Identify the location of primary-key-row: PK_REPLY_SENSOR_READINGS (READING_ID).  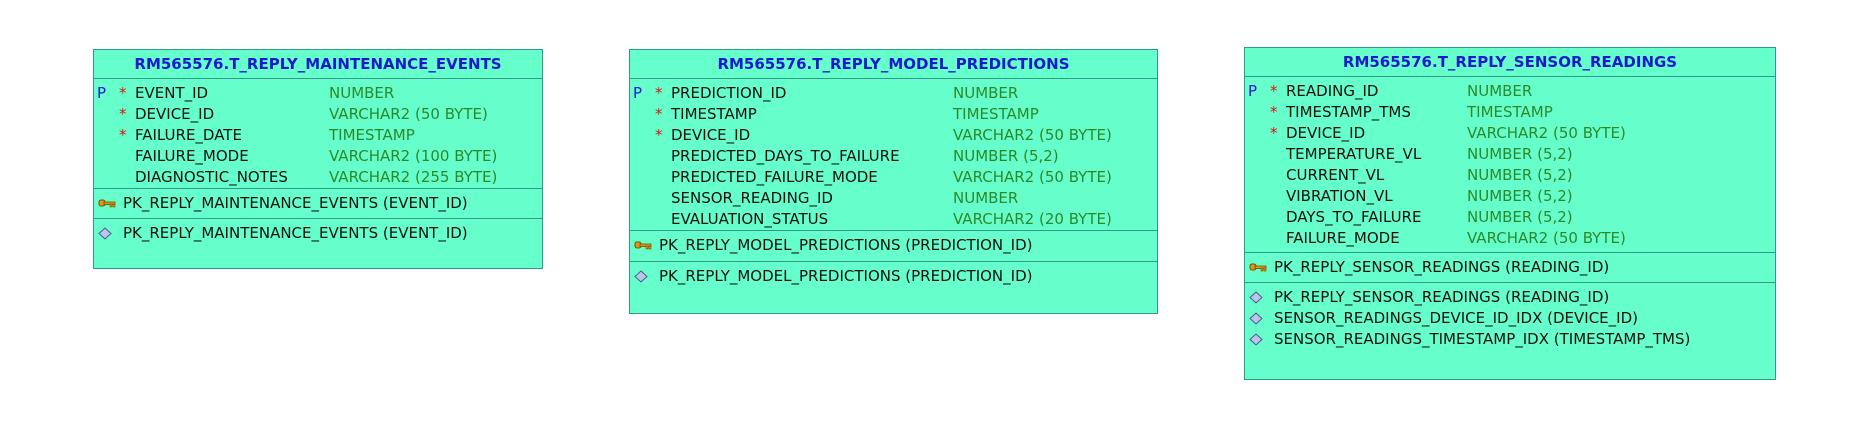
(1510, 267).